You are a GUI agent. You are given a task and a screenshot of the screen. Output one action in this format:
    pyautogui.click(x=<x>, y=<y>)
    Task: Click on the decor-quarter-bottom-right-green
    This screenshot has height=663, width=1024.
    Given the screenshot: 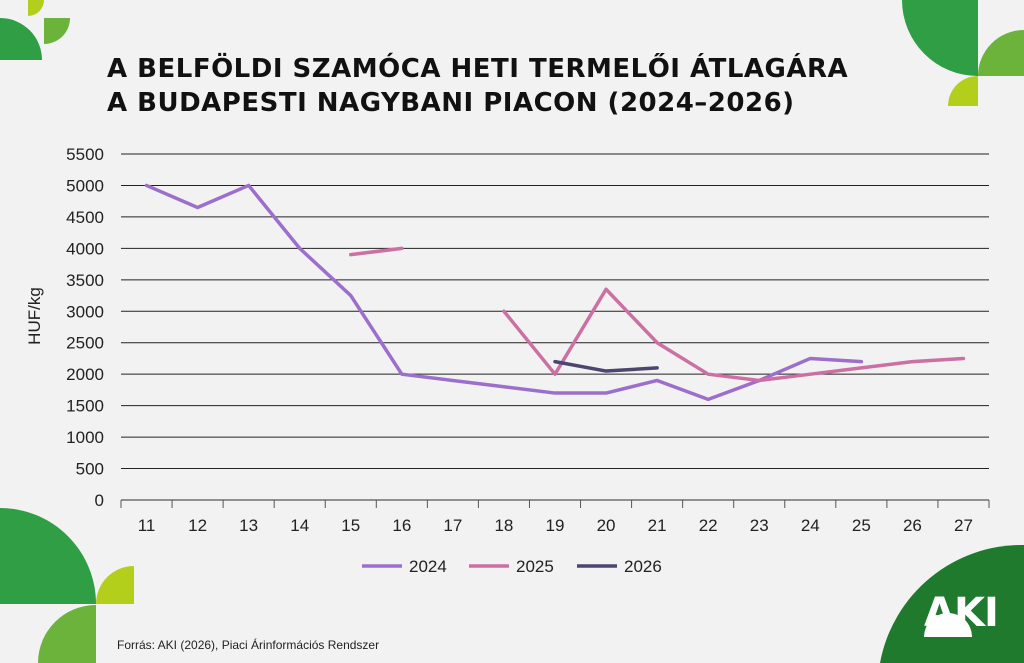 What is the action you would take?
    pyautogui.click(x=952, y=603)
    